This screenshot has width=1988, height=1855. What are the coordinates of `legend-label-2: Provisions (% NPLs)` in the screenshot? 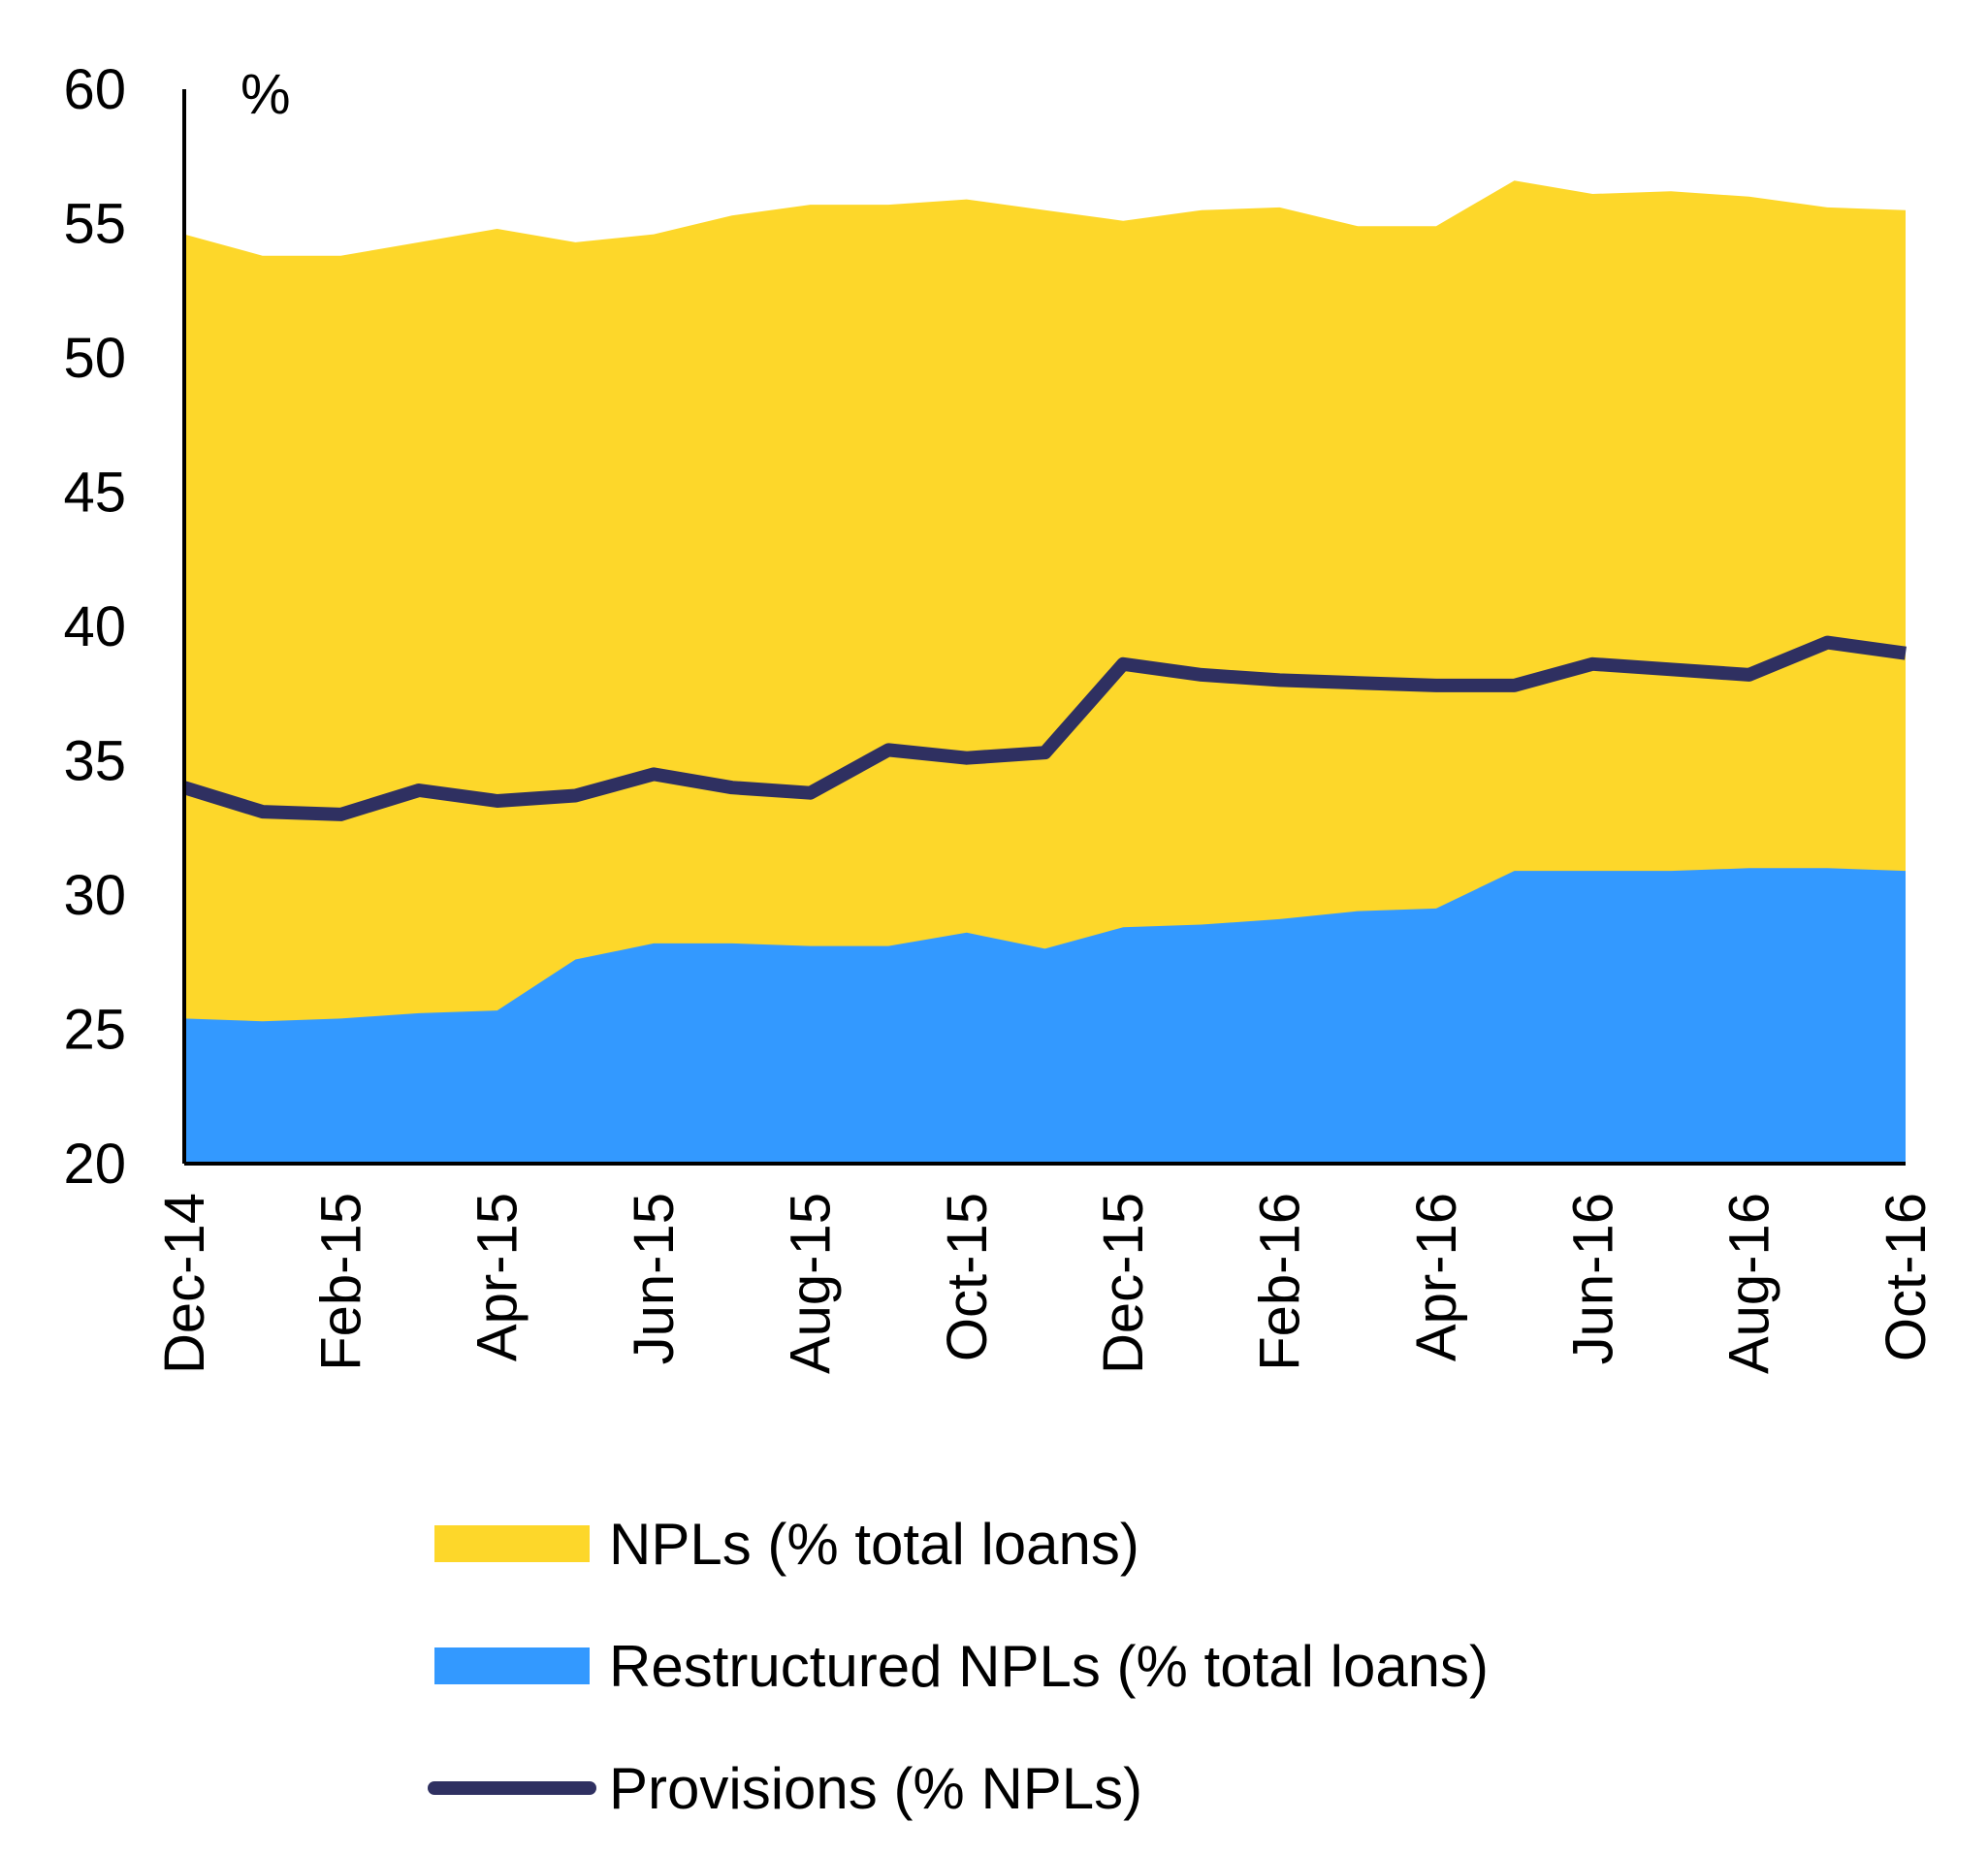 It's located at (875, 1788).